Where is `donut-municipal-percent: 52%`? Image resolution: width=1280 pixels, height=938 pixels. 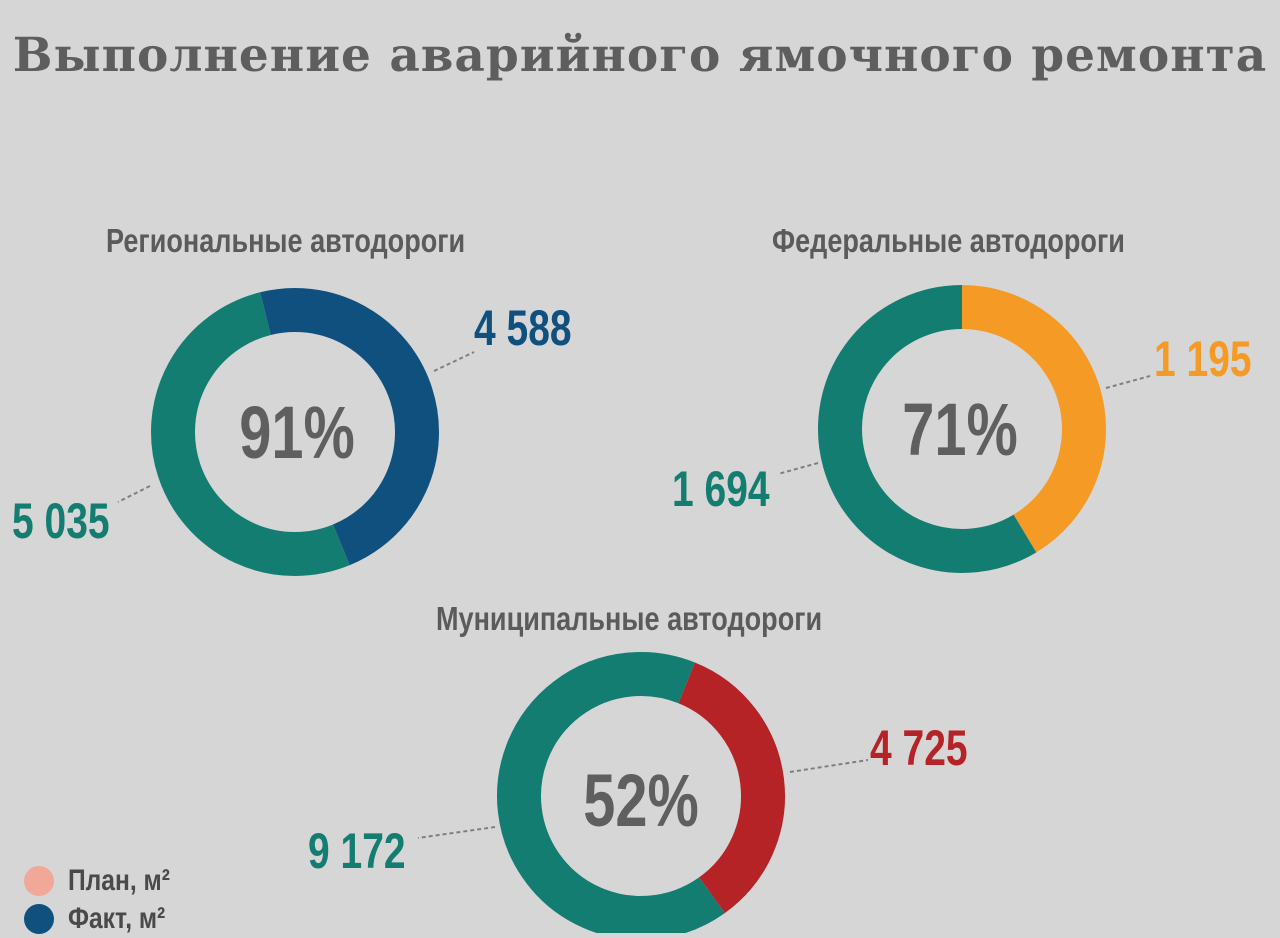
donut-municipal-percent: 52% is located at coordinates (641, 801).